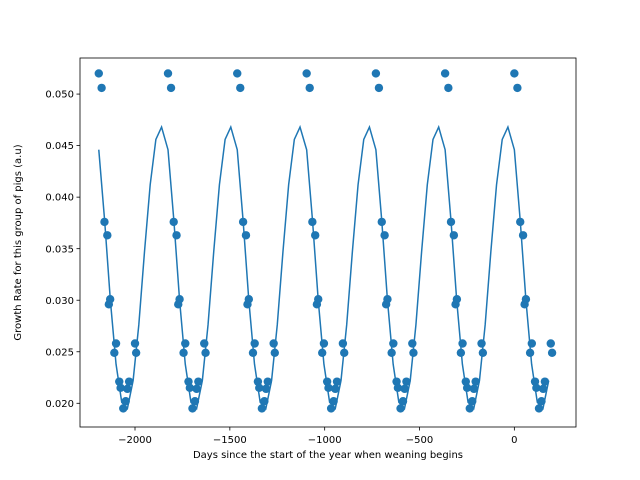 The width and height of the screenshot is (640, 480). Describe the element at coordinates (514, 440) in the screenshot. I see `x-tick-label: 0` at that location.